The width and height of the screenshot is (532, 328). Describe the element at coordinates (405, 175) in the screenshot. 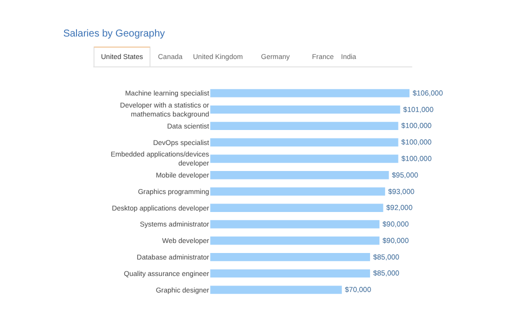

I see `data-label: $95,000` at that location.